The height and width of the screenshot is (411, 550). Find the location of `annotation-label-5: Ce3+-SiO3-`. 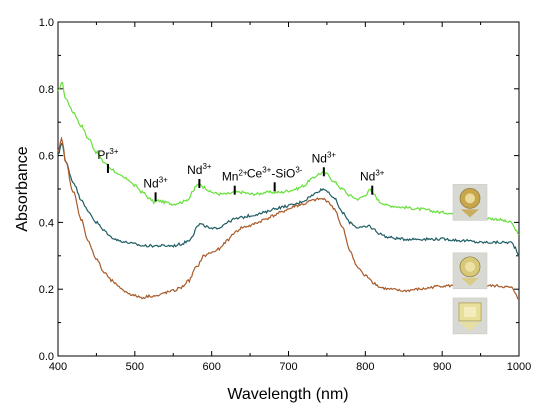

annotation-label-5: Ce3+-SiO3- is located at coordinates (275, 172).